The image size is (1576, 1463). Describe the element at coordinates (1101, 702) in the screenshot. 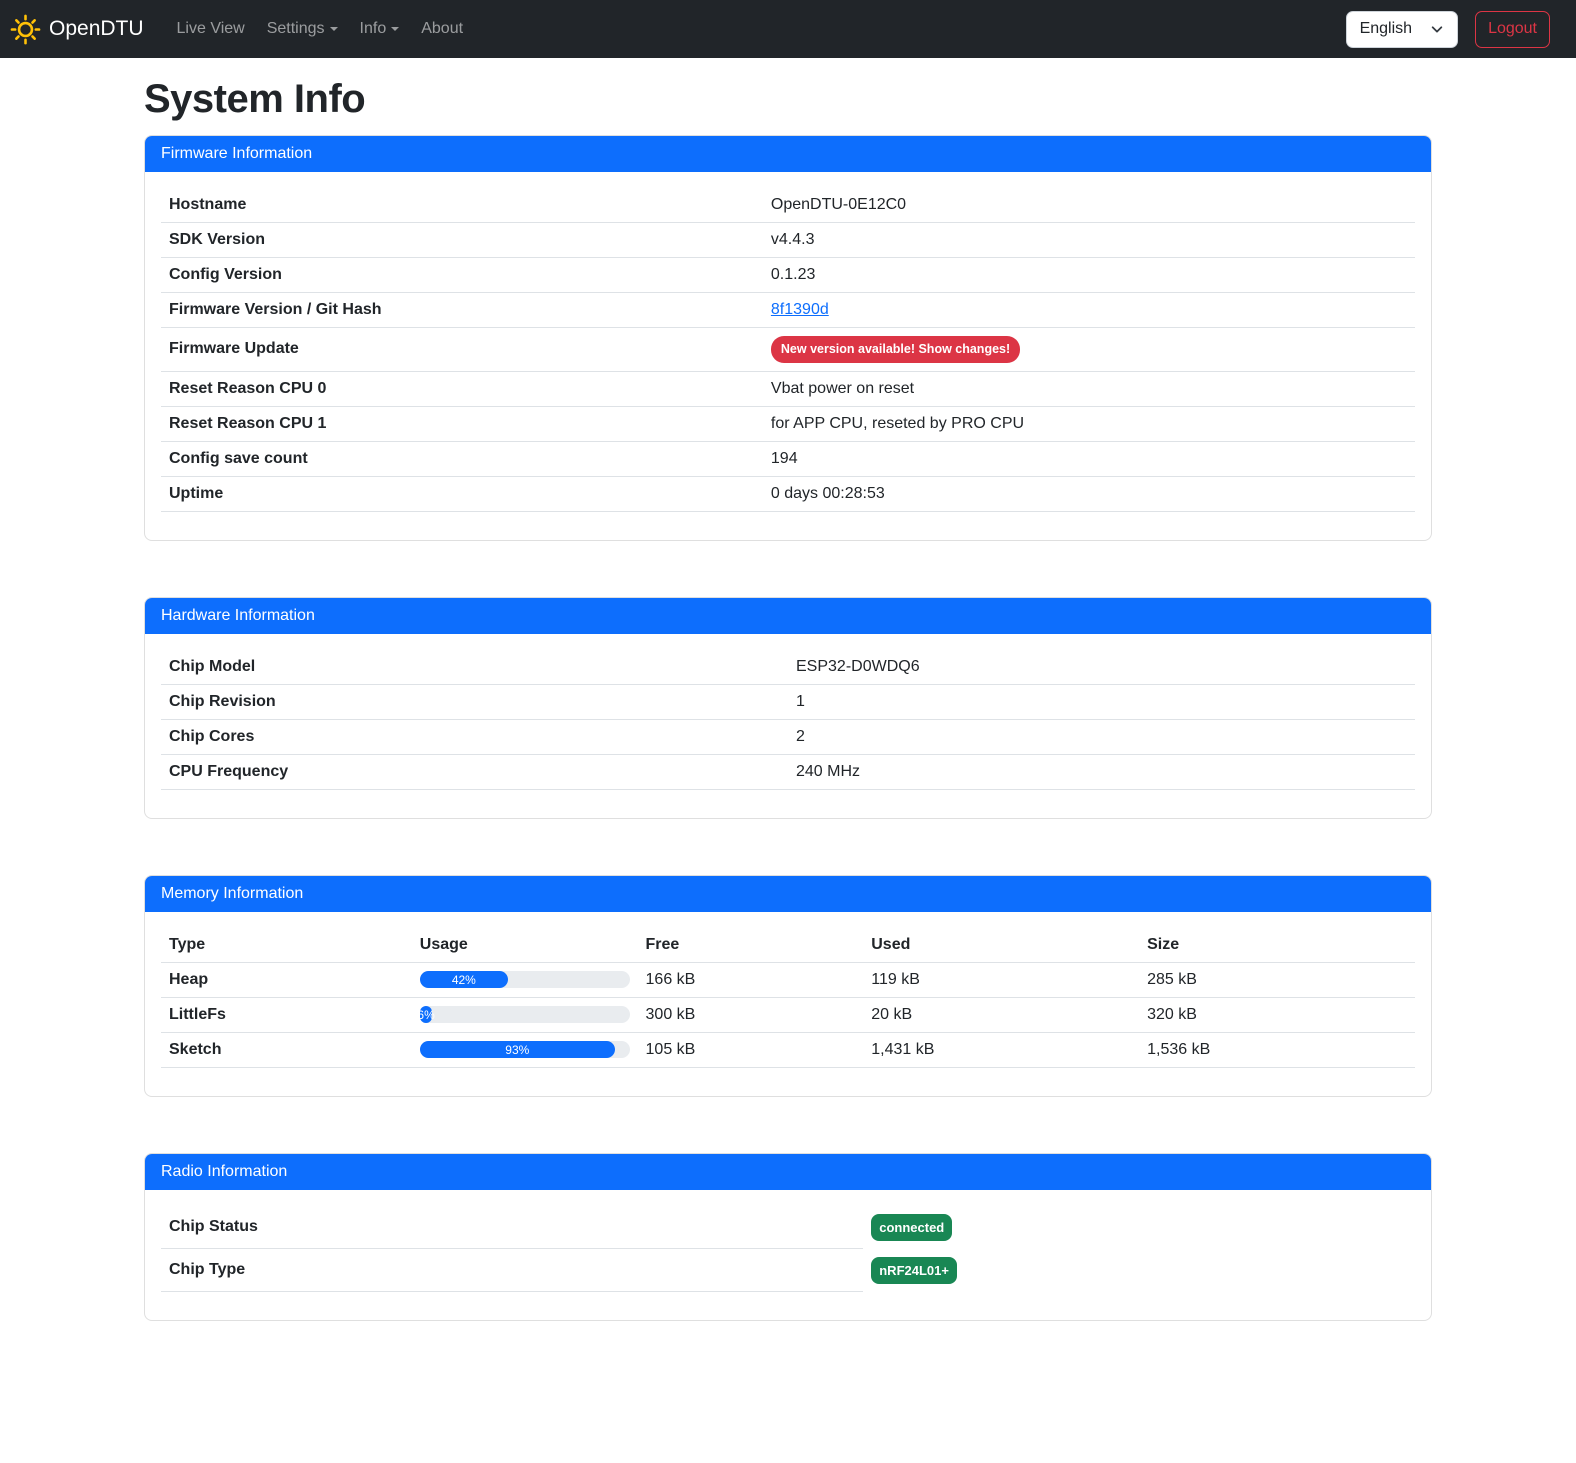

I see `row-value: 1` at that location.